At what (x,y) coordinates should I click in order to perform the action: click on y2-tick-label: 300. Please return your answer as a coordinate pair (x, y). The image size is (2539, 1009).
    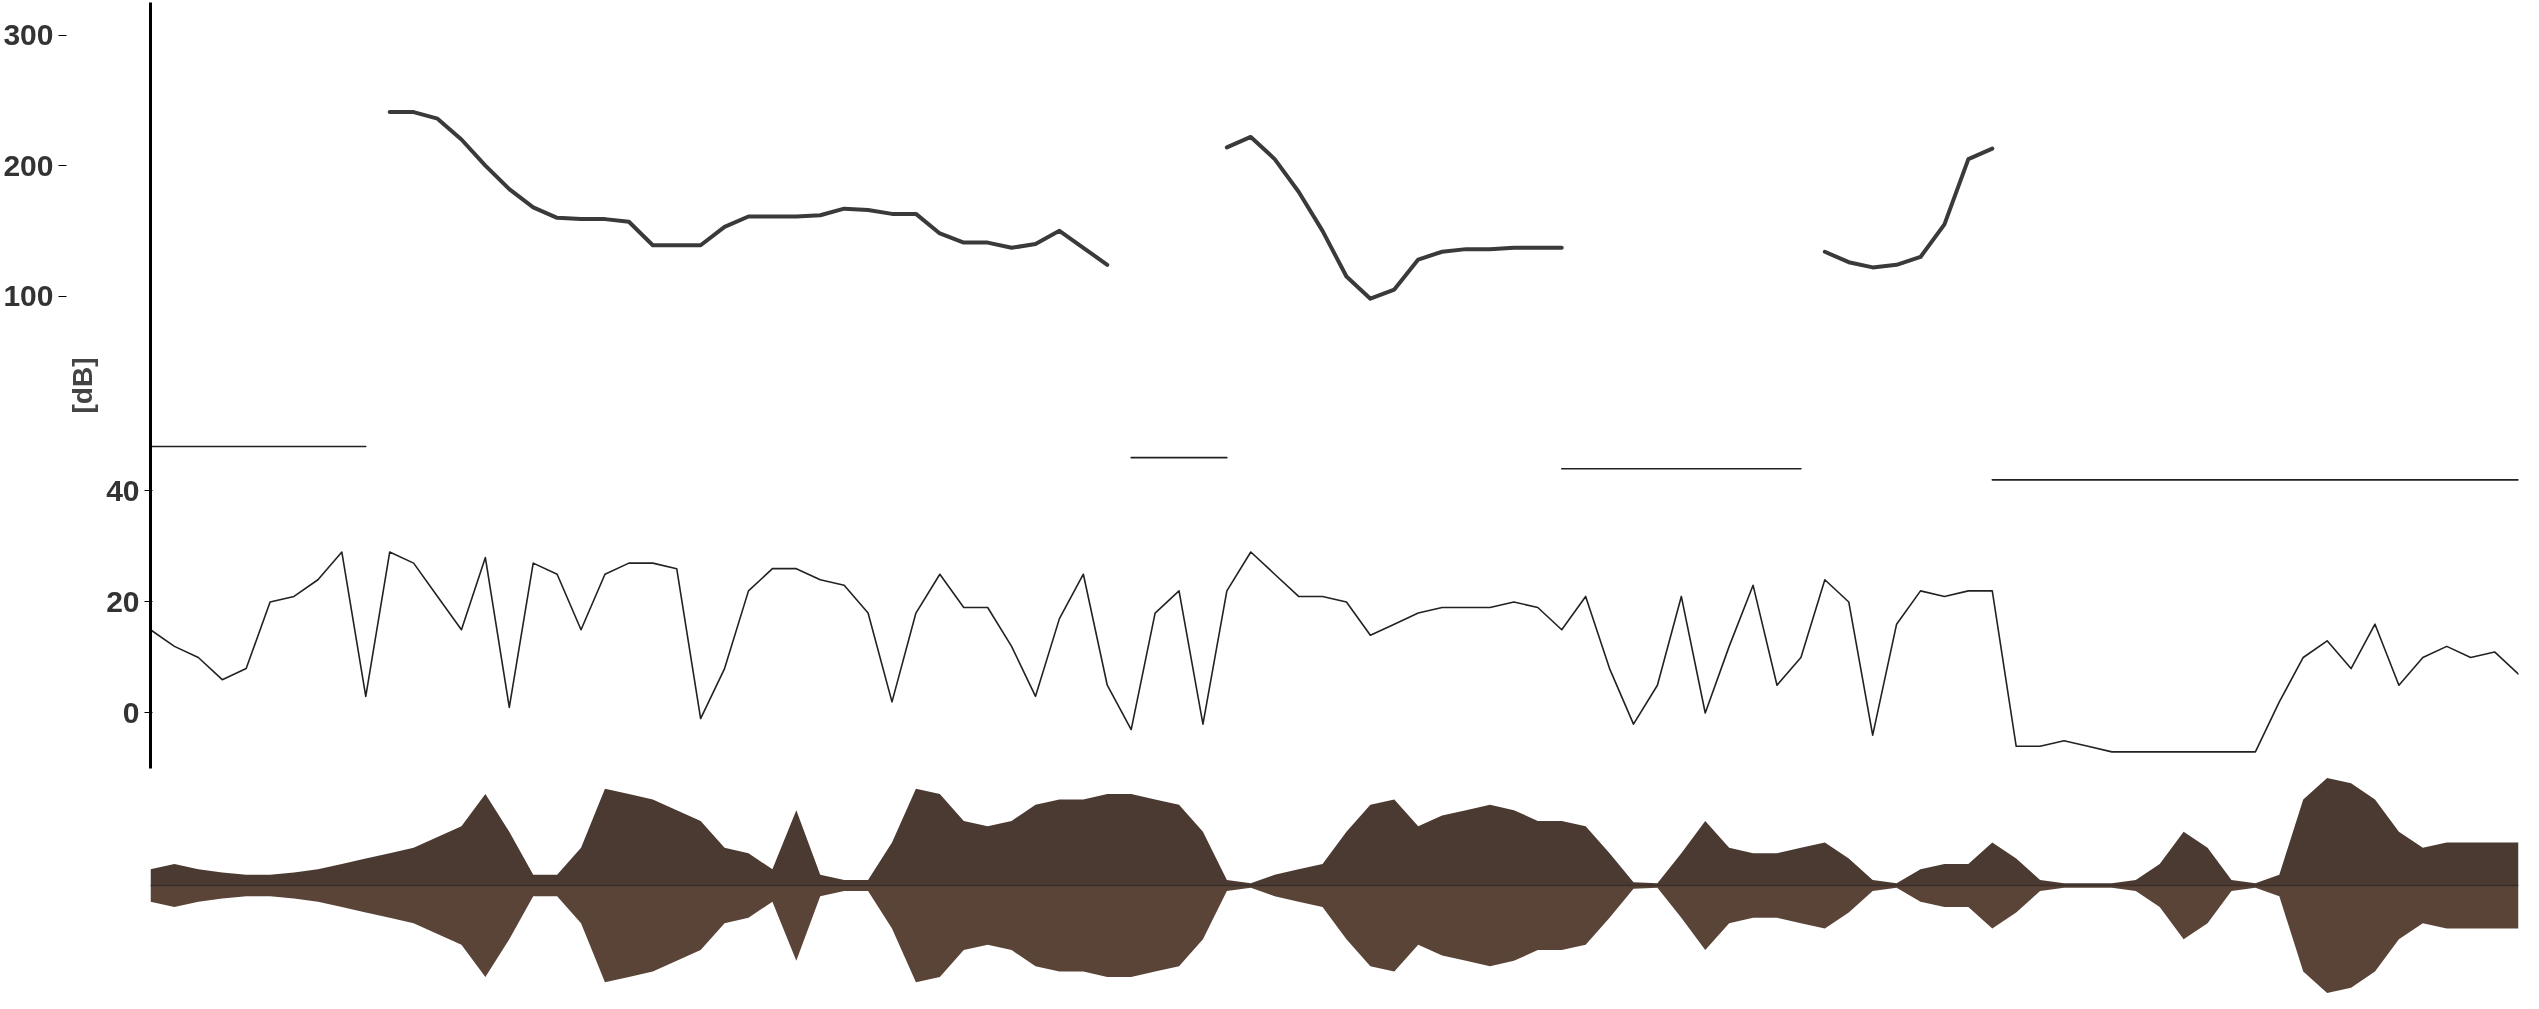
    Looking at the image, I should click on (28, 35).